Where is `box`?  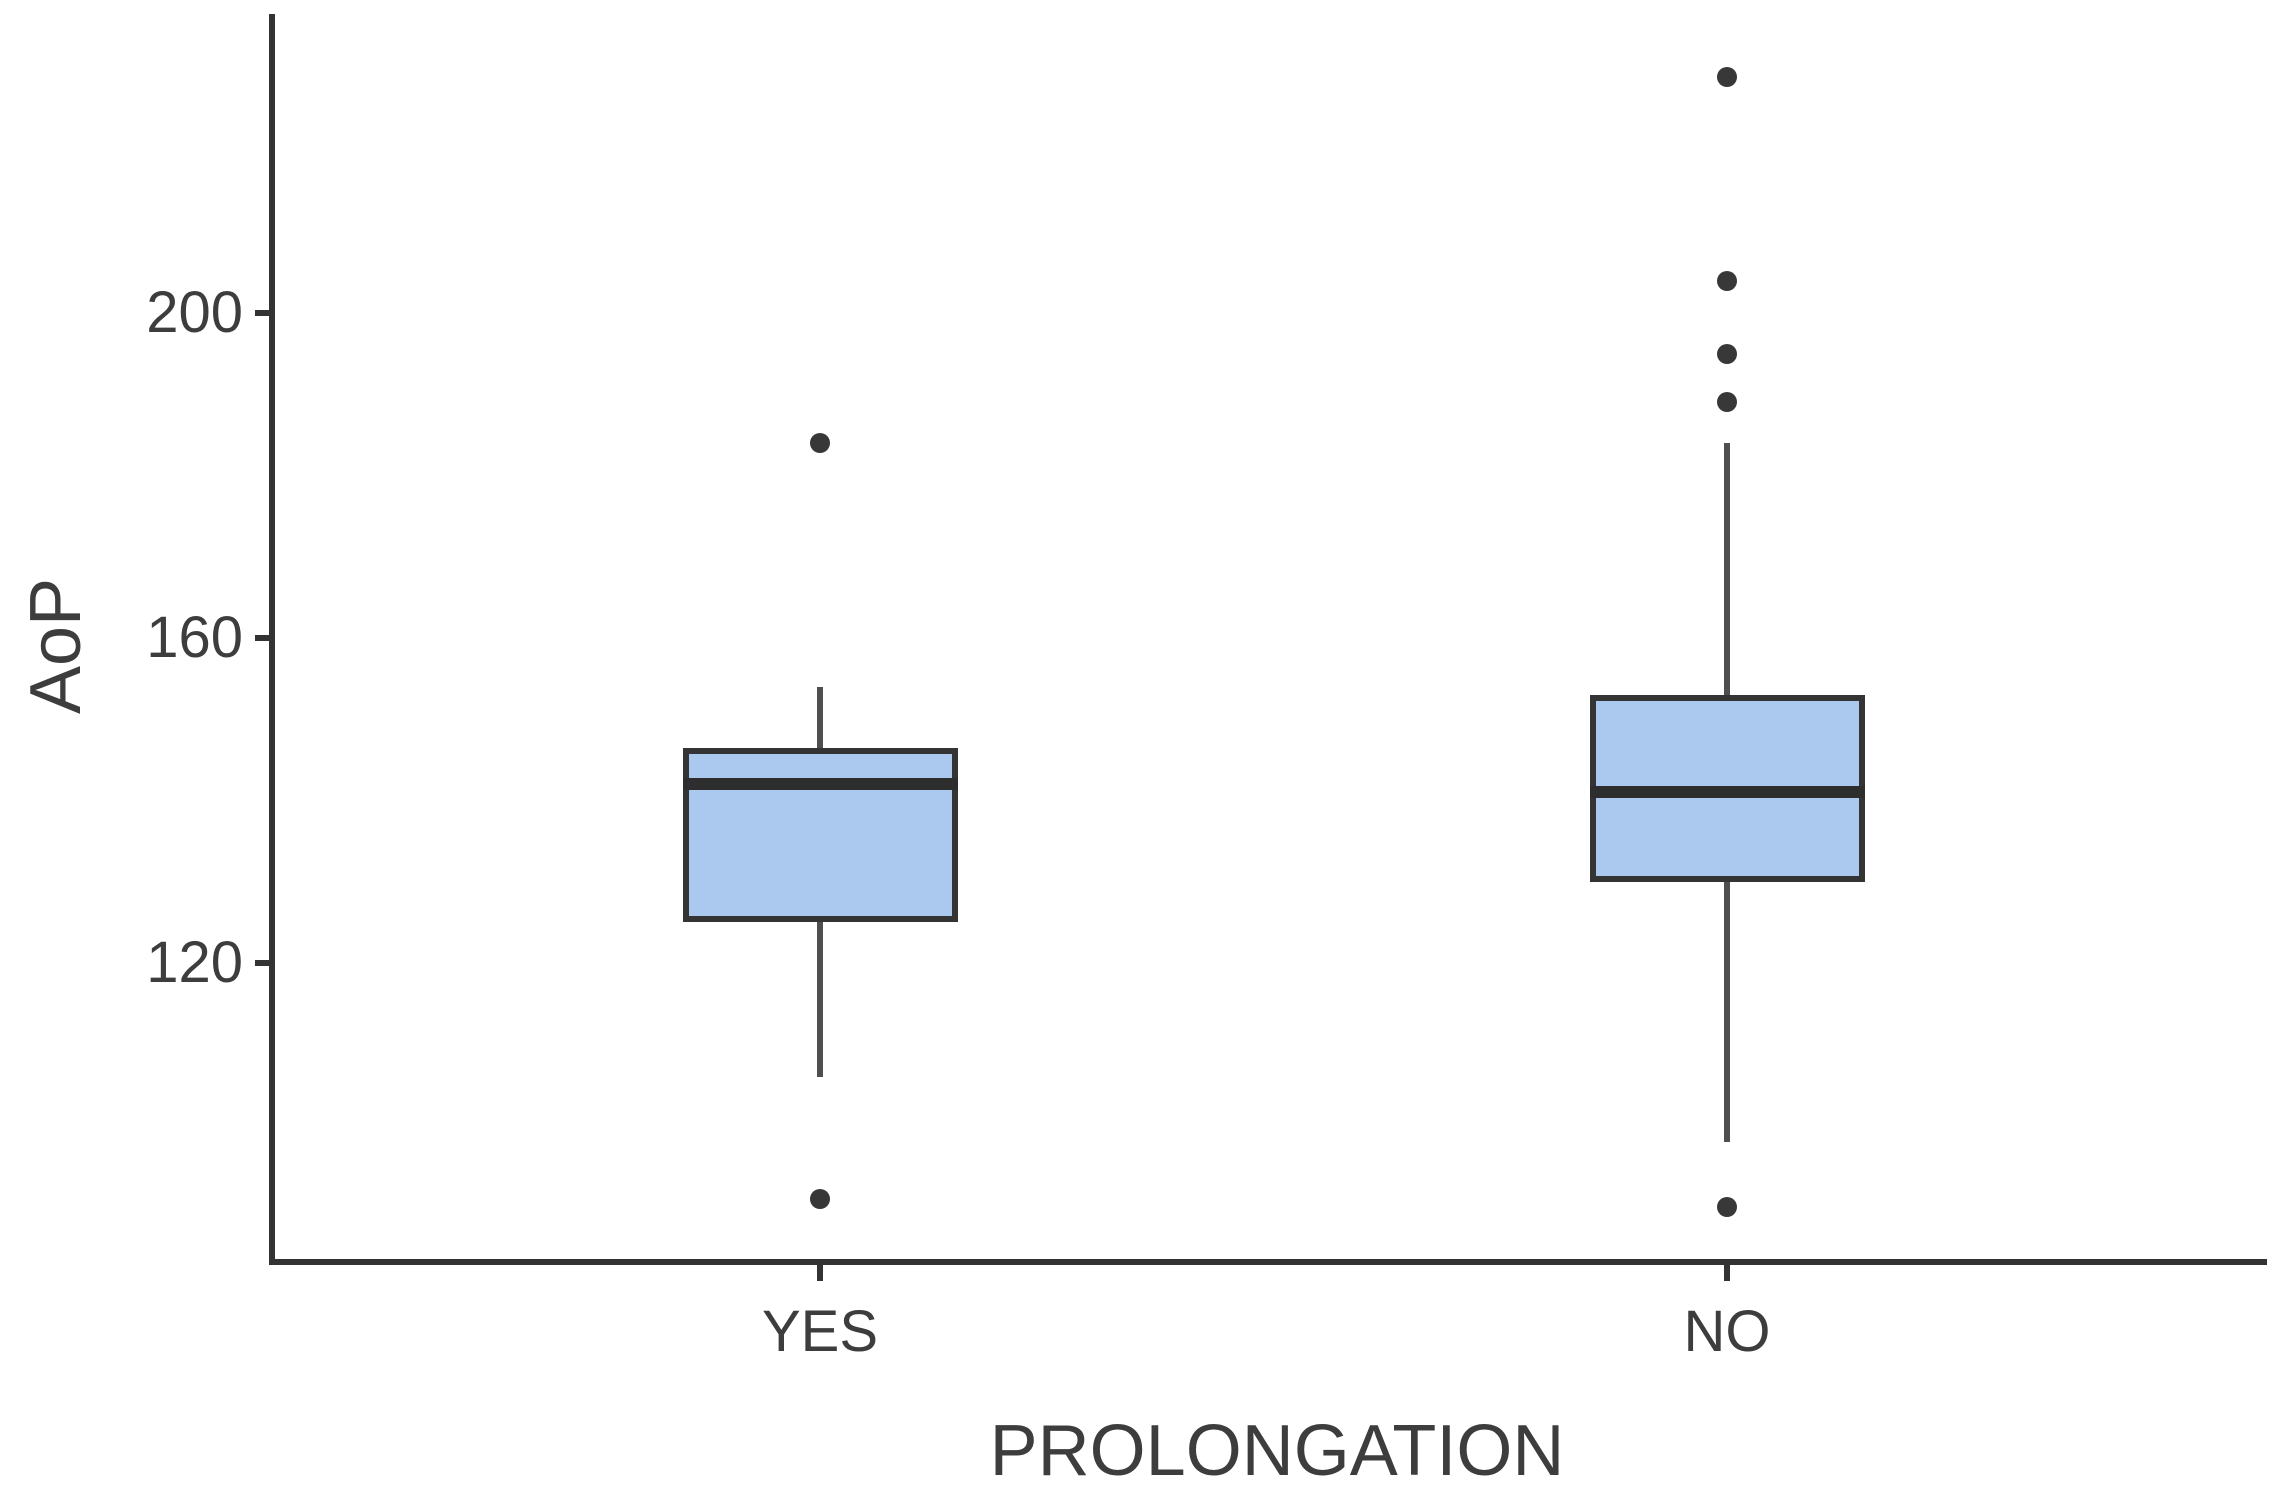
box is located at coordinates (820, 835).